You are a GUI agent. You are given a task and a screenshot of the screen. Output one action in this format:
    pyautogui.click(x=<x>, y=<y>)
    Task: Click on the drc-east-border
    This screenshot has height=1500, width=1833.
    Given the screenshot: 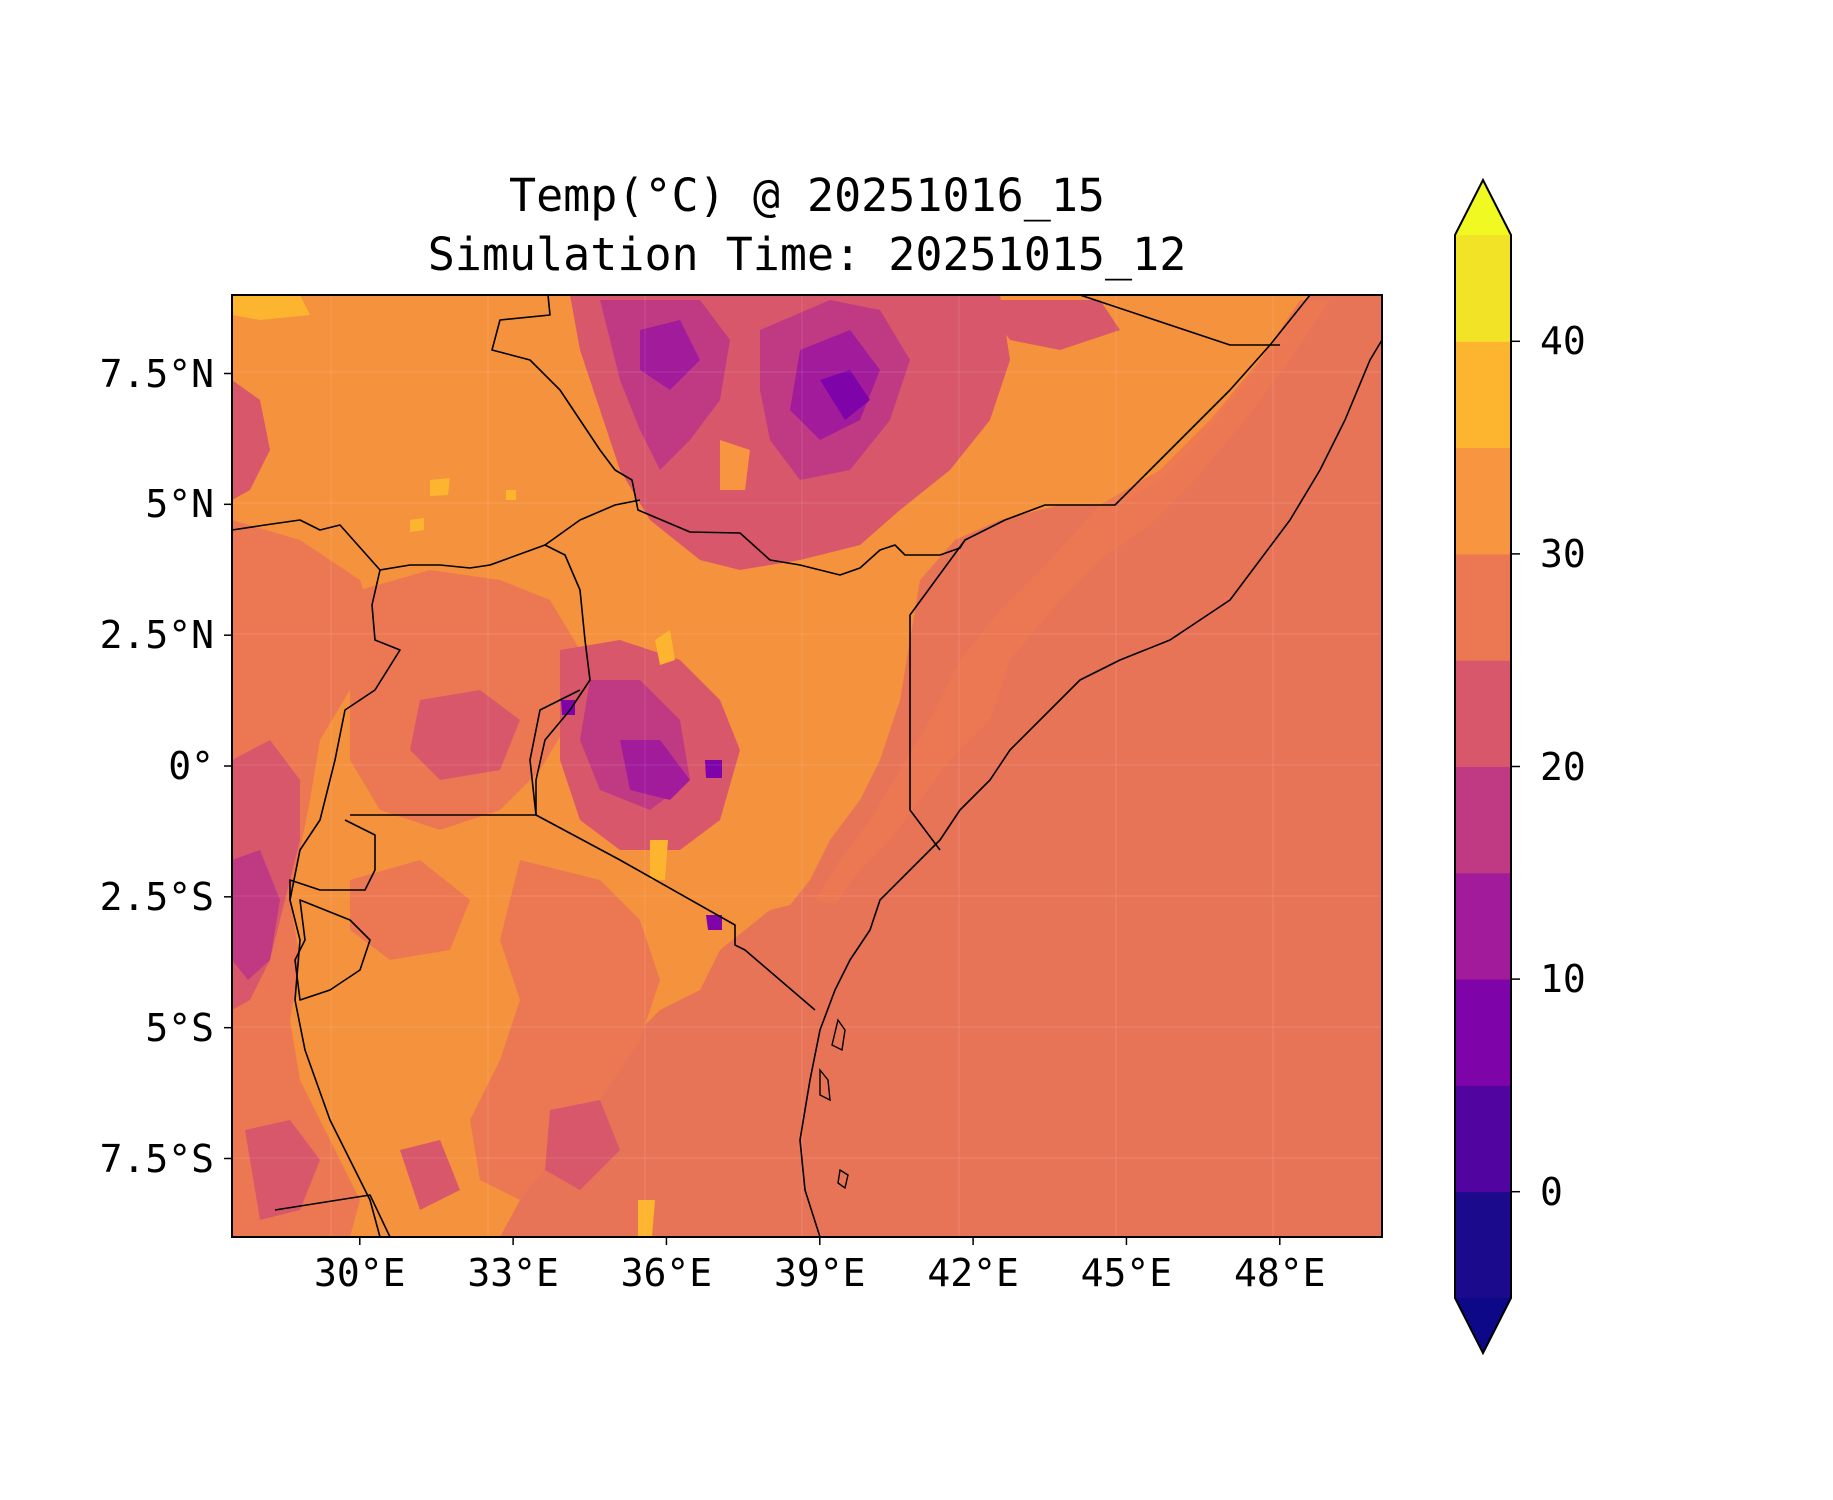 What is the action you would take?
    pyautogui.click(x=316, y=878)
    